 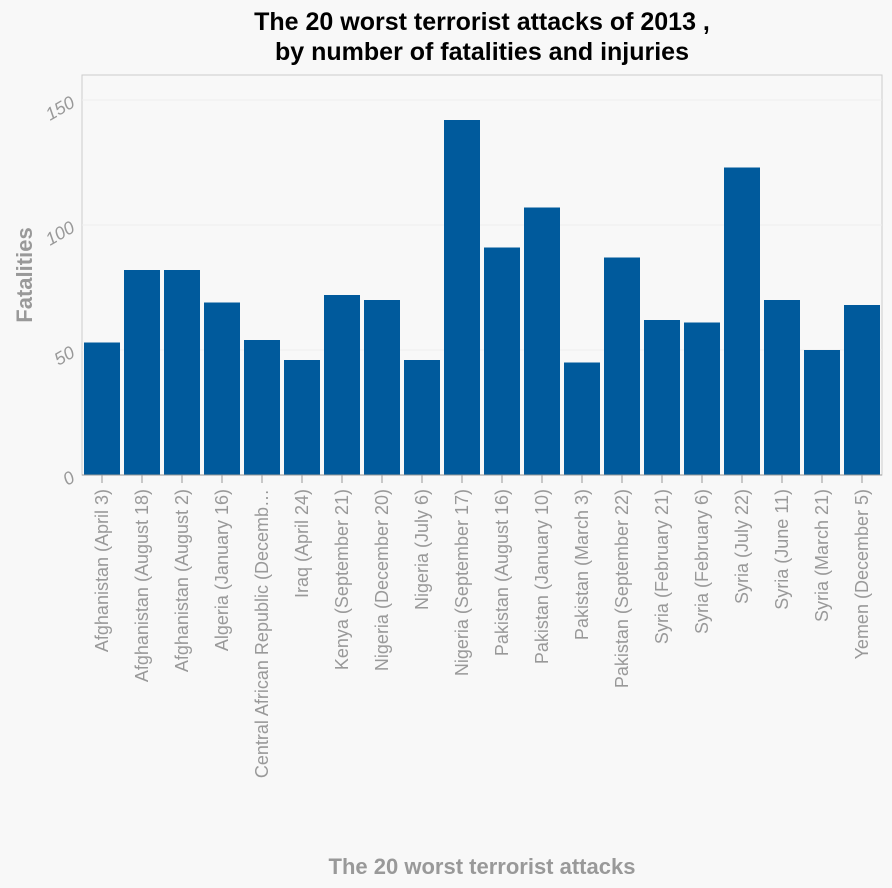 I want to click on y-tick-label: 150, so click(x=60, y=108).